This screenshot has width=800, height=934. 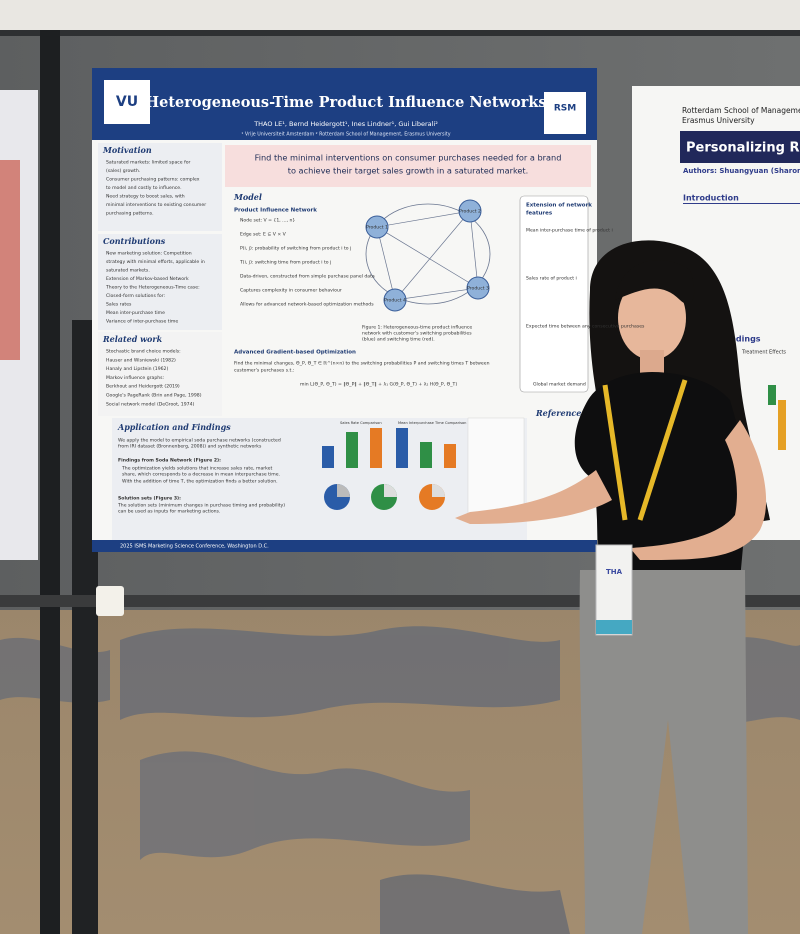 I want to click on institution: Rotterdam School of Management, so click(x=741, y=110).